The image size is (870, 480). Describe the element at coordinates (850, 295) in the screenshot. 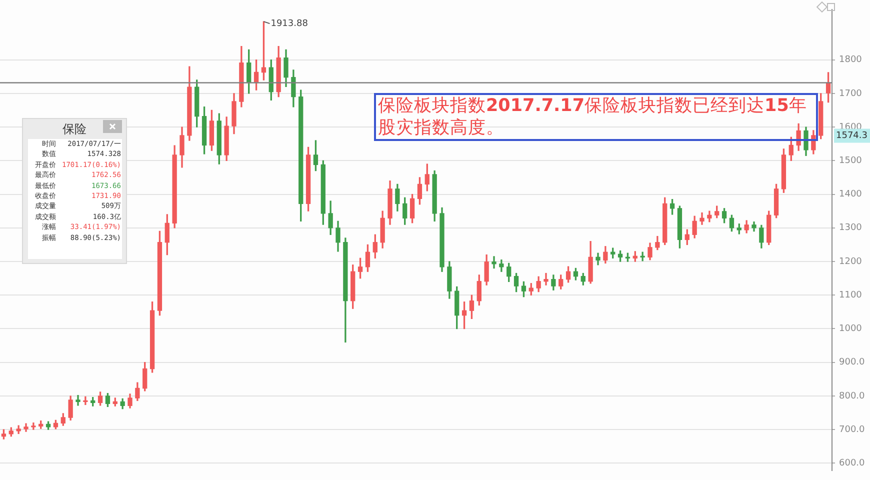

I see `y-tick-label: 1100` at that location.